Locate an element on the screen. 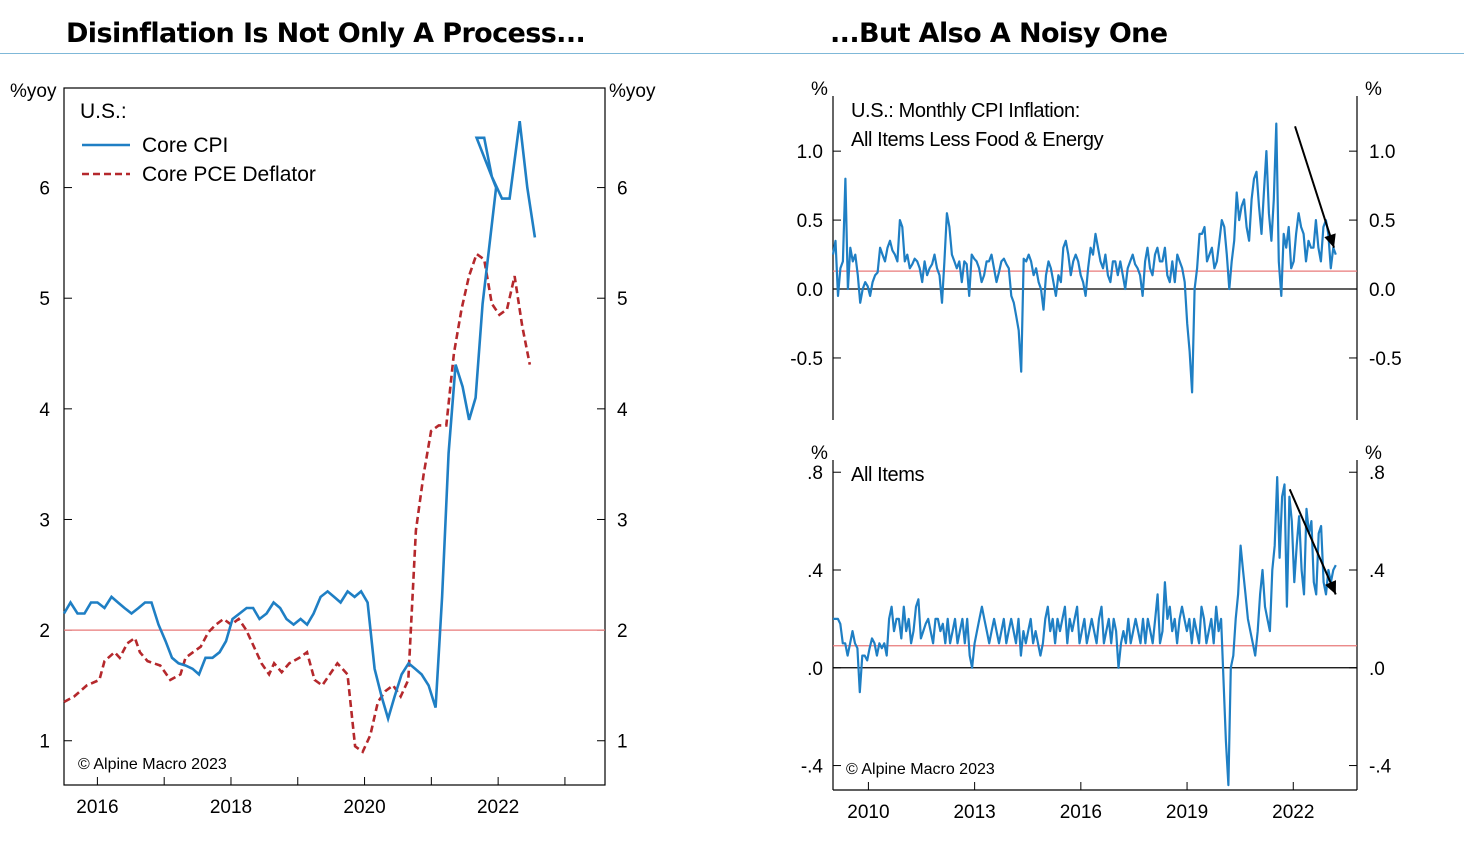  core-monthly-ytick-label-left: 0.0 is located at coordinates (810, 290).